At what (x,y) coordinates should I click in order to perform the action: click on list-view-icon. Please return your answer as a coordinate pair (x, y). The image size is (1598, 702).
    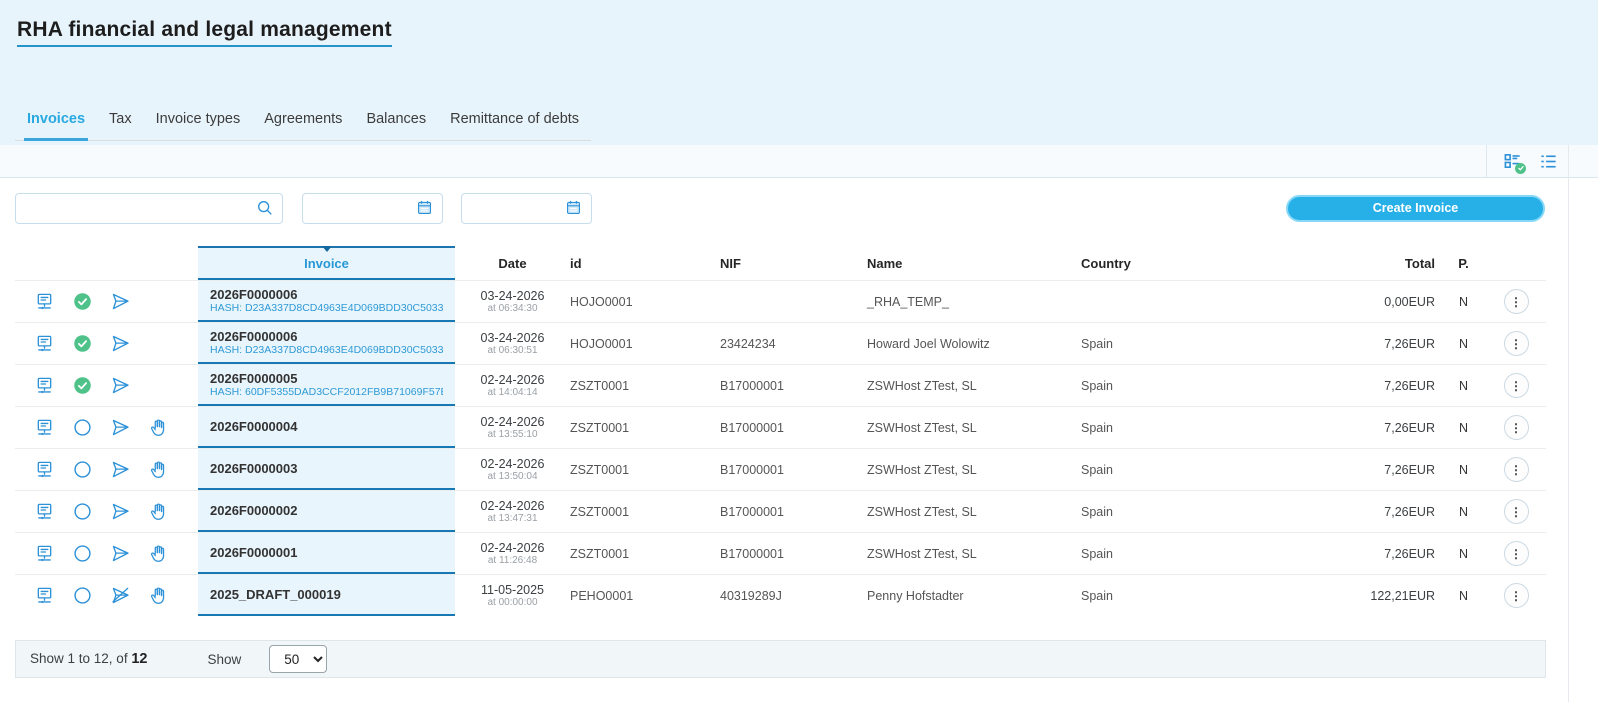
    Looking at the image, I should click on (1548, 161).